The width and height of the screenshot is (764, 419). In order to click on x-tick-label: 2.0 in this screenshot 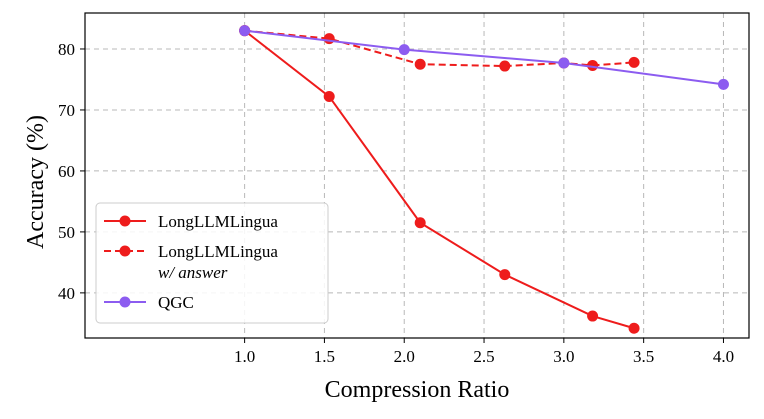, I will do `click(404, 356)`.